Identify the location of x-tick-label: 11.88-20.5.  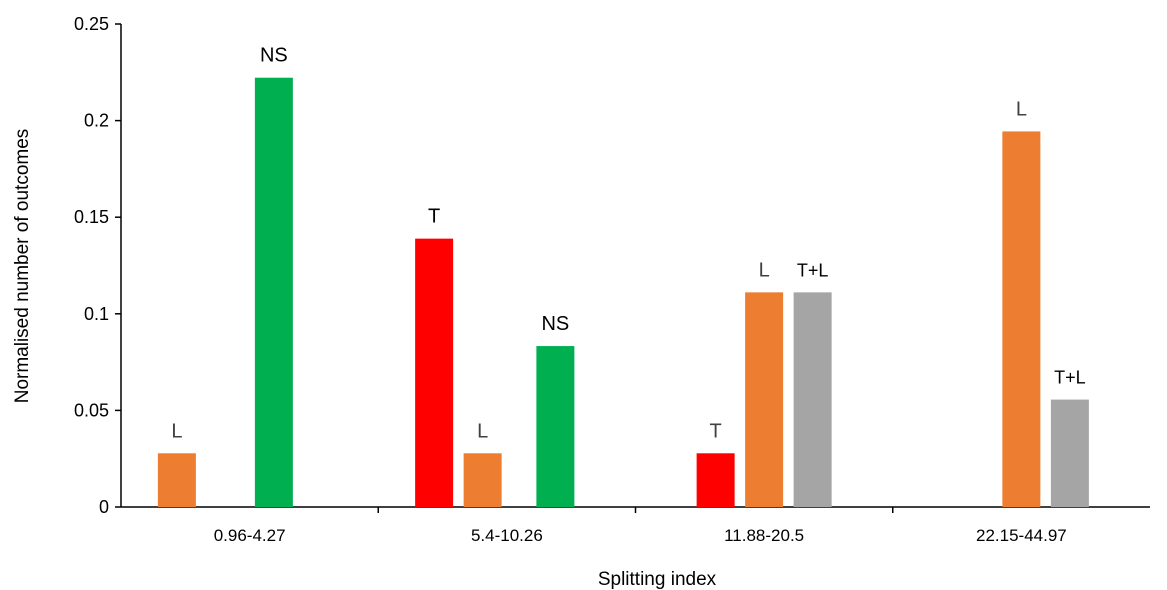
(764, 535).